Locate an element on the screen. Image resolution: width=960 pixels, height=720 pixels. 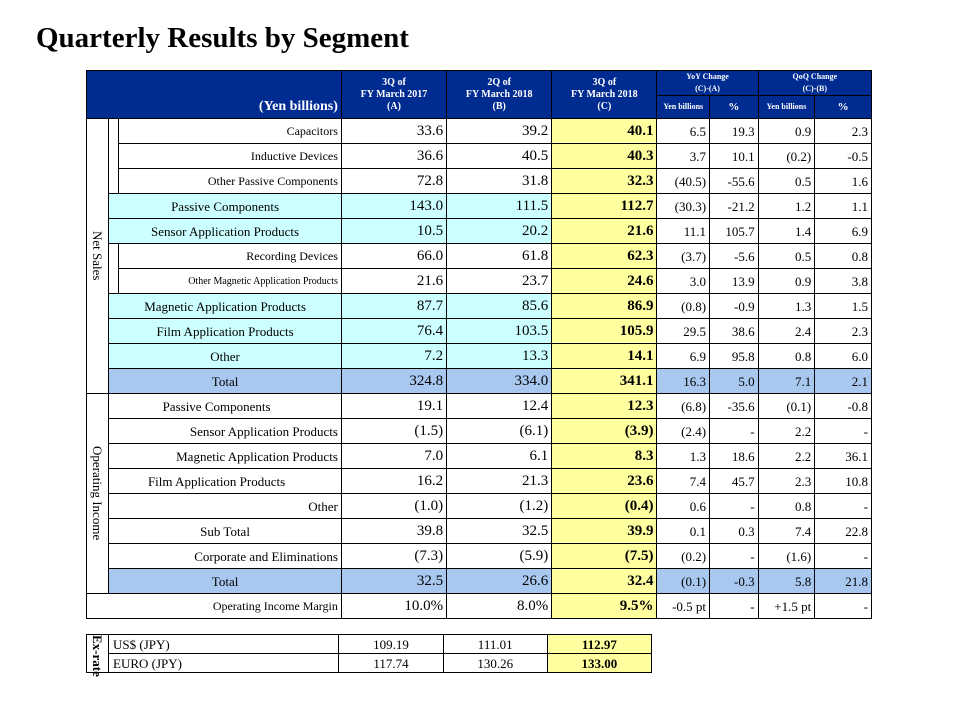
value-c: 112.7 is located at coordinates (604, 206).